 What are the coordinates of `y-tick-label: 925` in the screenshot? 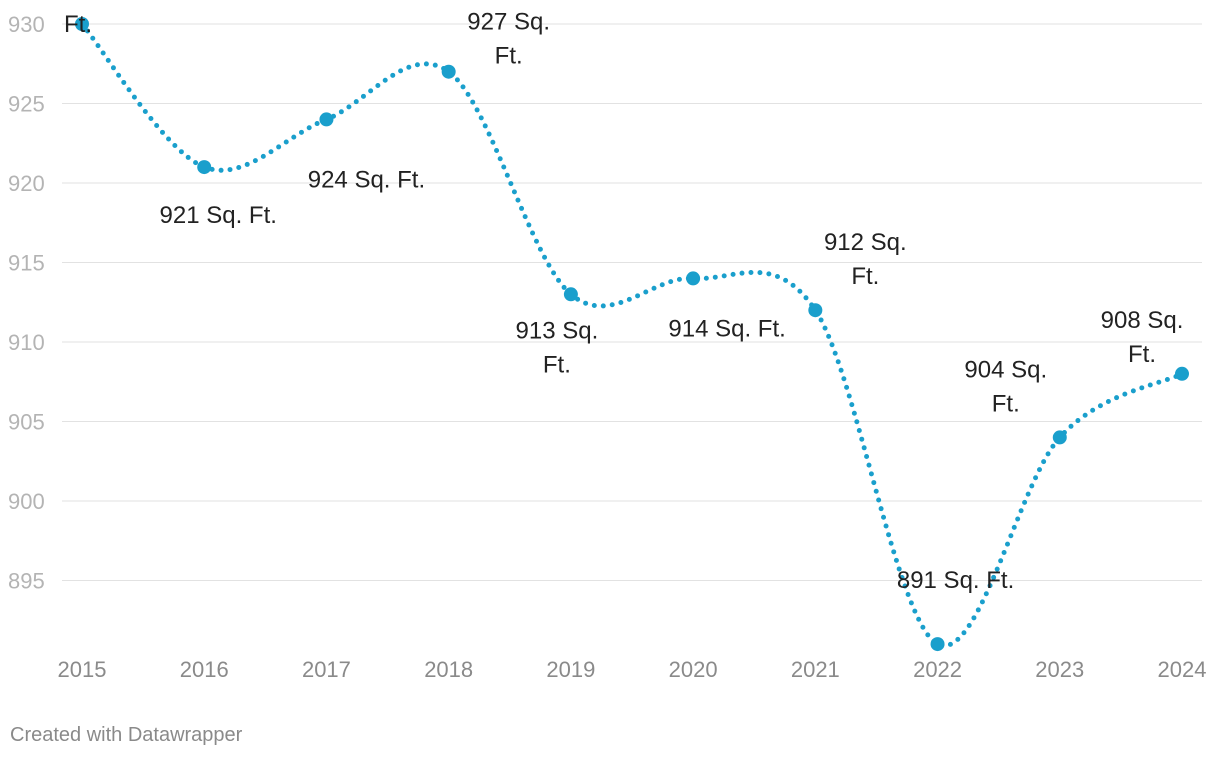 It's located at (26, 104).